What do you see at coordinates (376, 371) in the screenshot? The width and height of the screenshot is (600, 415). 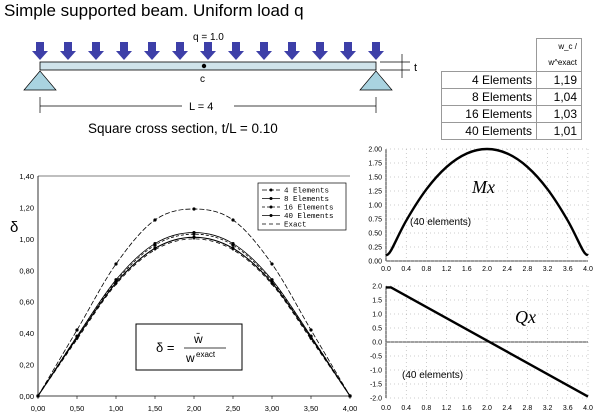 I see `shear-y-tick-label: -1.0` at bounding box center [376, 371].